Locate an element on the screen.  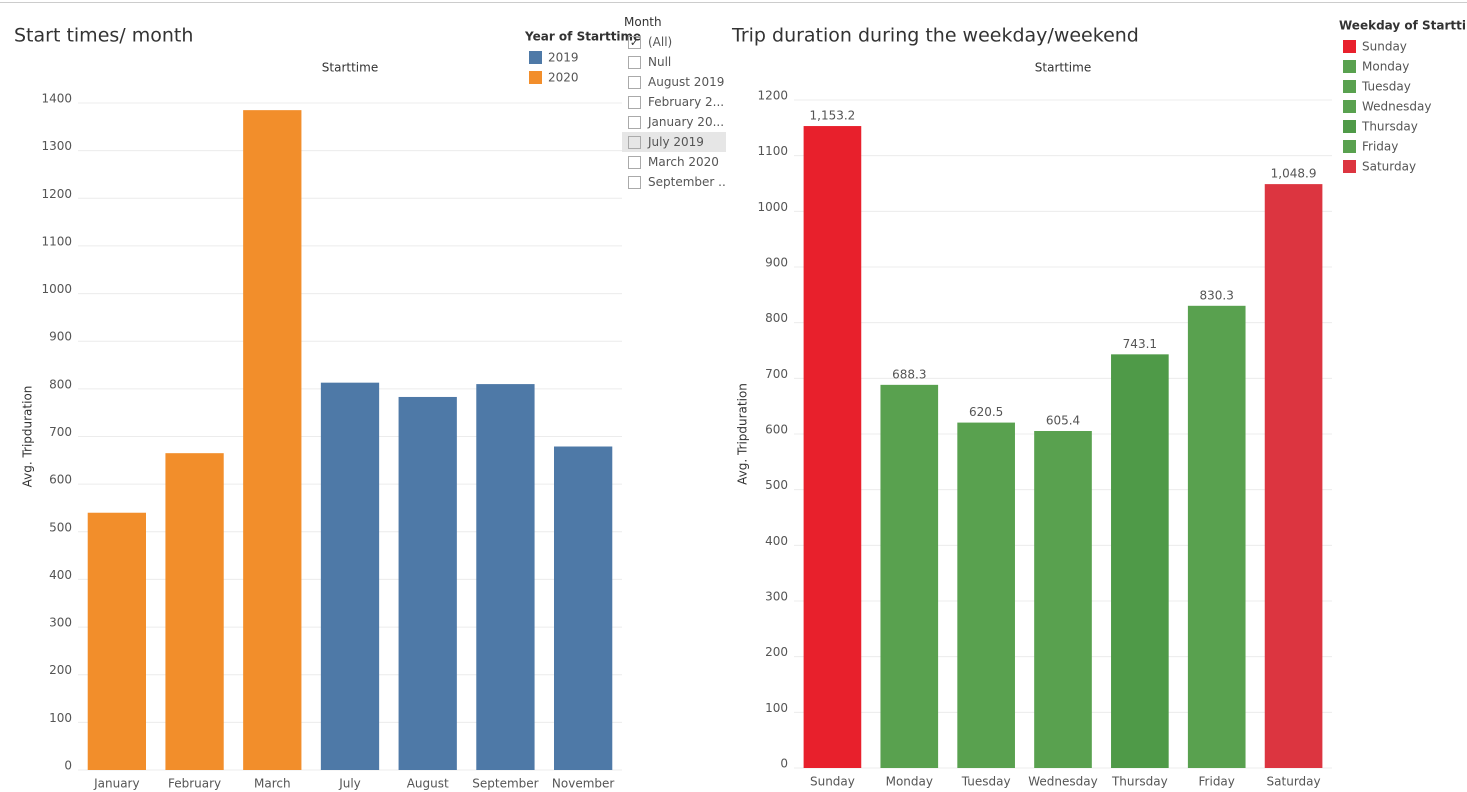
x-tick-label: February is located at coordinates (194, 784).